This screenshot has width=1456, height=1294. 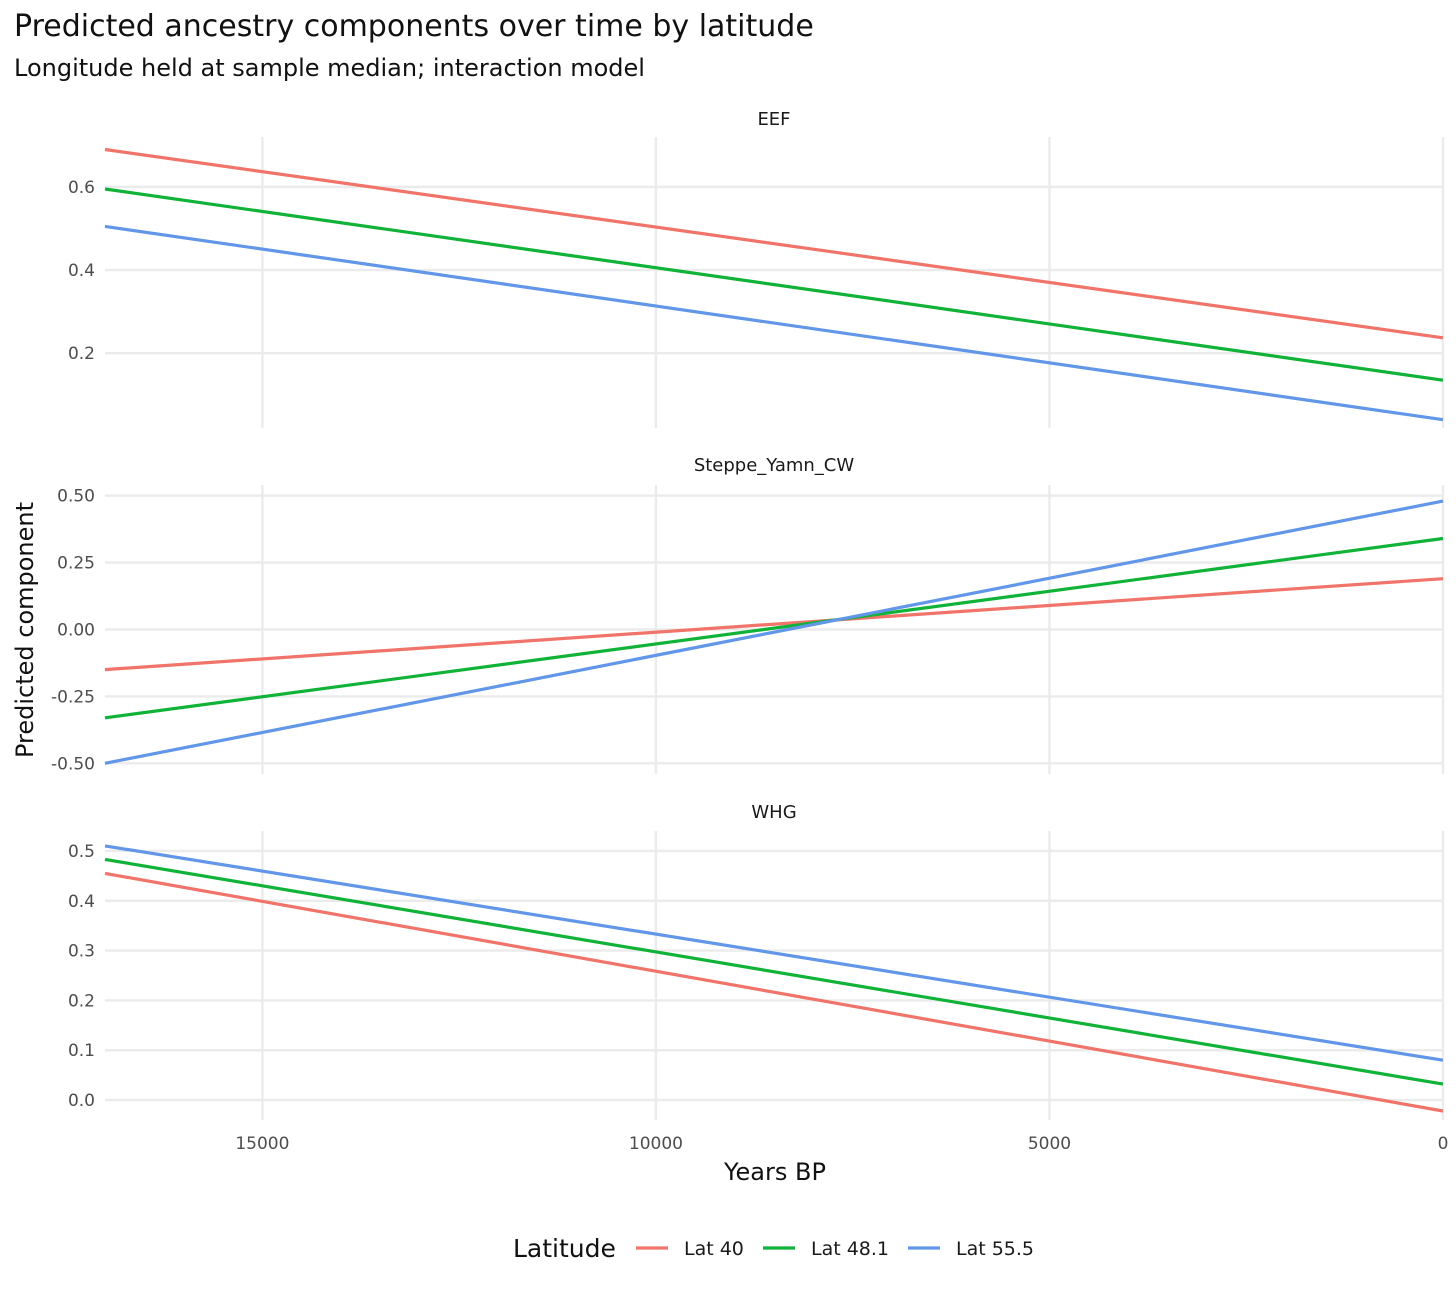 I want to click on y-tick-label: 0.25, so click(x=76, y=564).